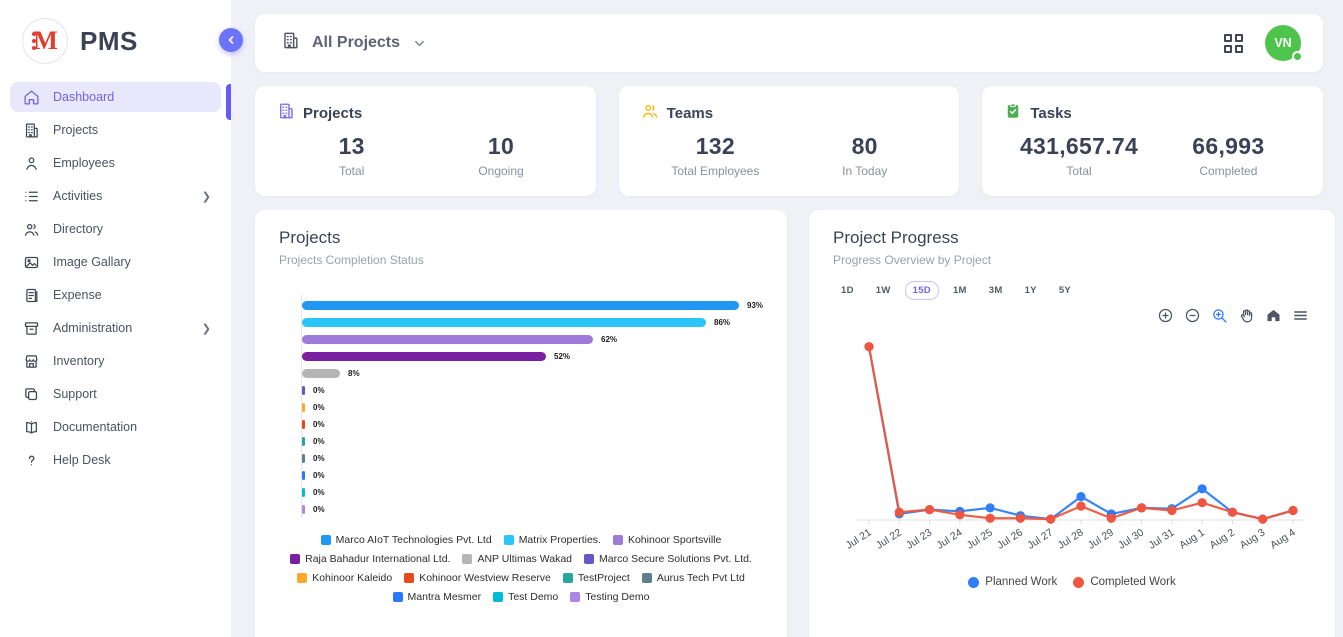 This screenshot has width=1343, height=637. Describe the element at coordinates (1021, 582) in the screenshot. I see `legend-label: Planned Work` at that location.